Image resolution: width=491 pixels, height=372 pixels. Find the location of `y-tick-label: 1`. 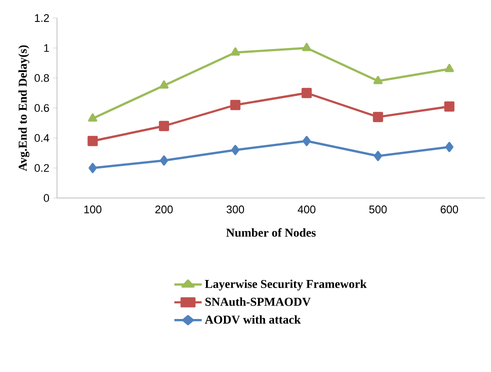

y-tick-label: 1 is located at coordinates (46, 48).